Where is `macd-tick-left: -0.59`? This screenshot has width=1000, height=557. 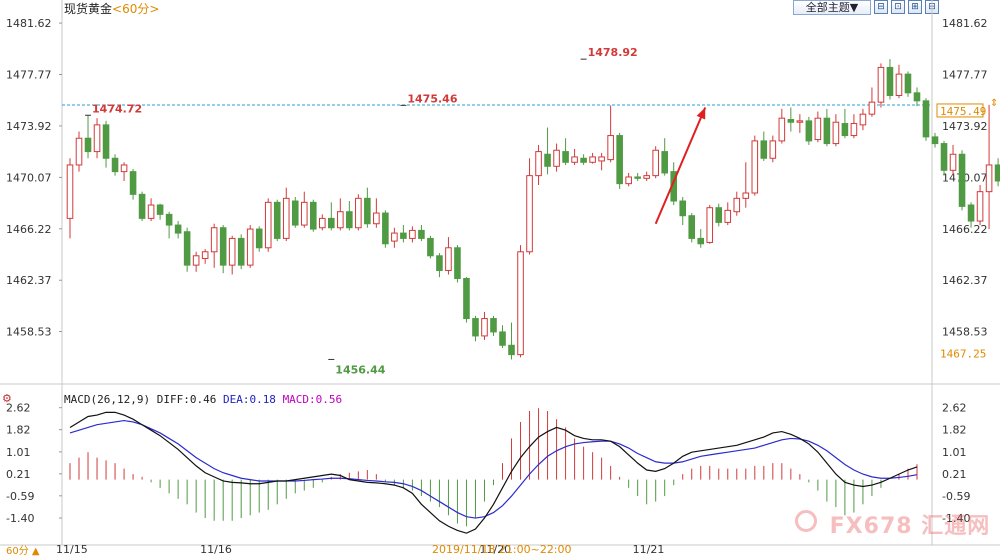
macd-tick-left: -0.59 is located at coordinates (20, 496).